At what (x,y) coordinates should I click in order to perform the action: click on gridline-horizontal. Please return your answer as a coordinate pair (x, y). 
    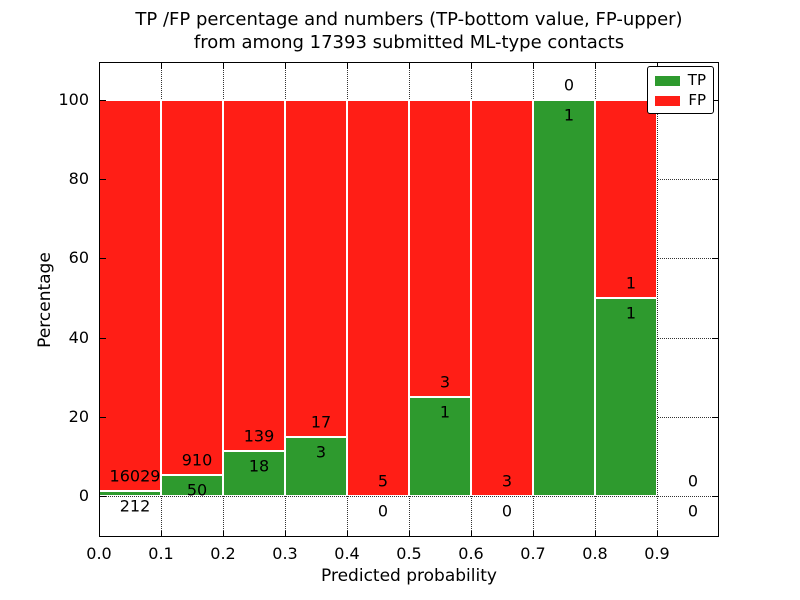
    Looking at the image, I should click on (409, 496).